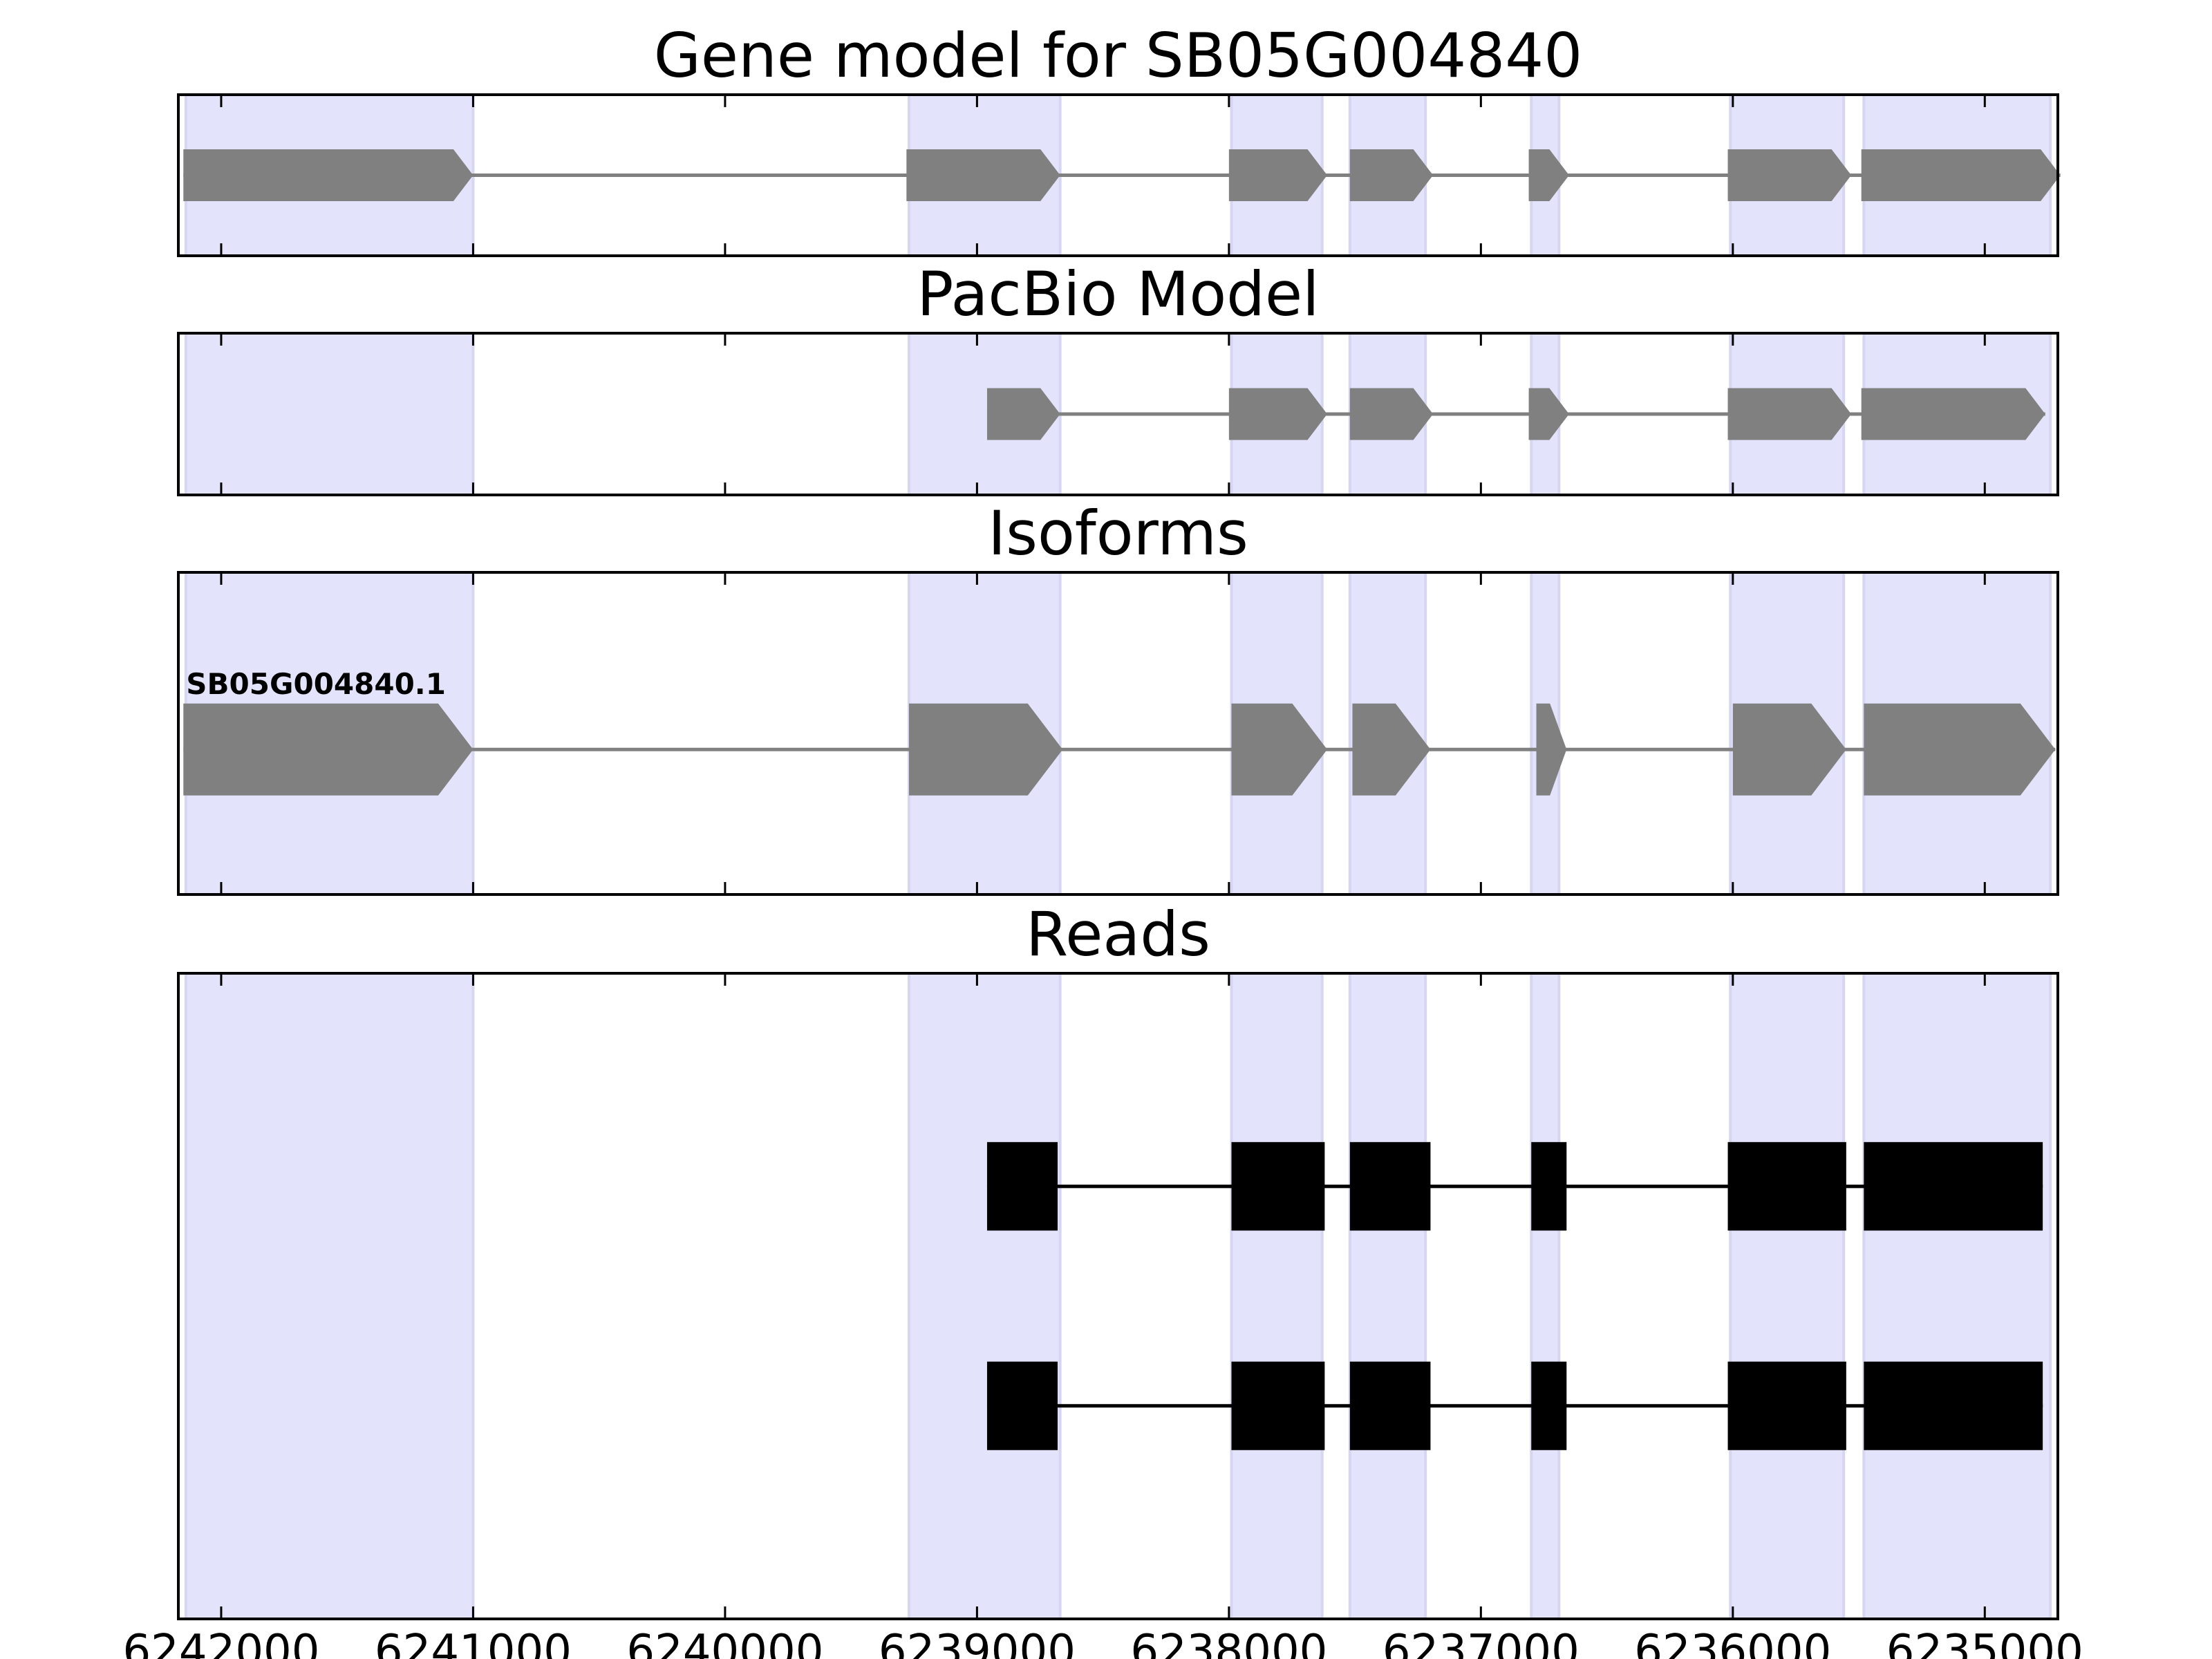 This screenshot has width=2212, height=1659. I want to click on panel-gene-model: Gene model for SB05G004840, so click(1119, 138).